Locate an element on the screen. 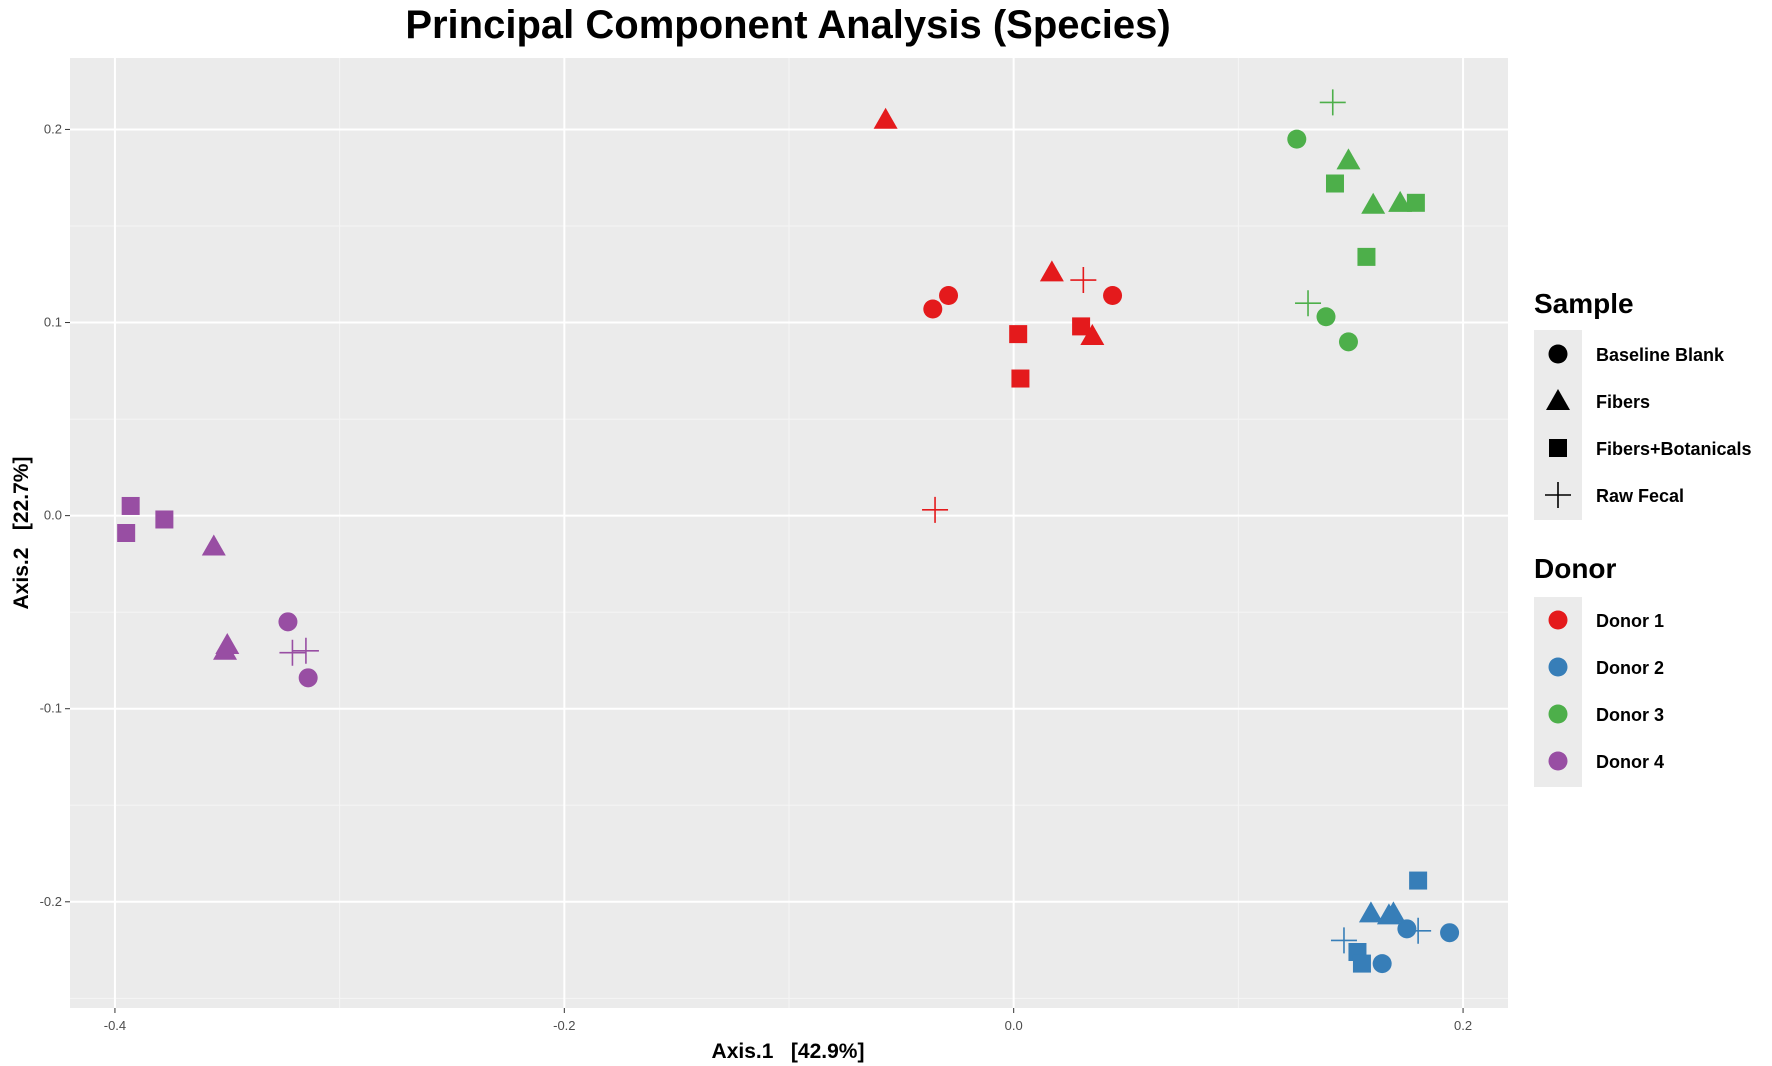 This screenshot has height=1066, width=1772. y-tick-label: -0.2 is located at coordinates (51, 901).